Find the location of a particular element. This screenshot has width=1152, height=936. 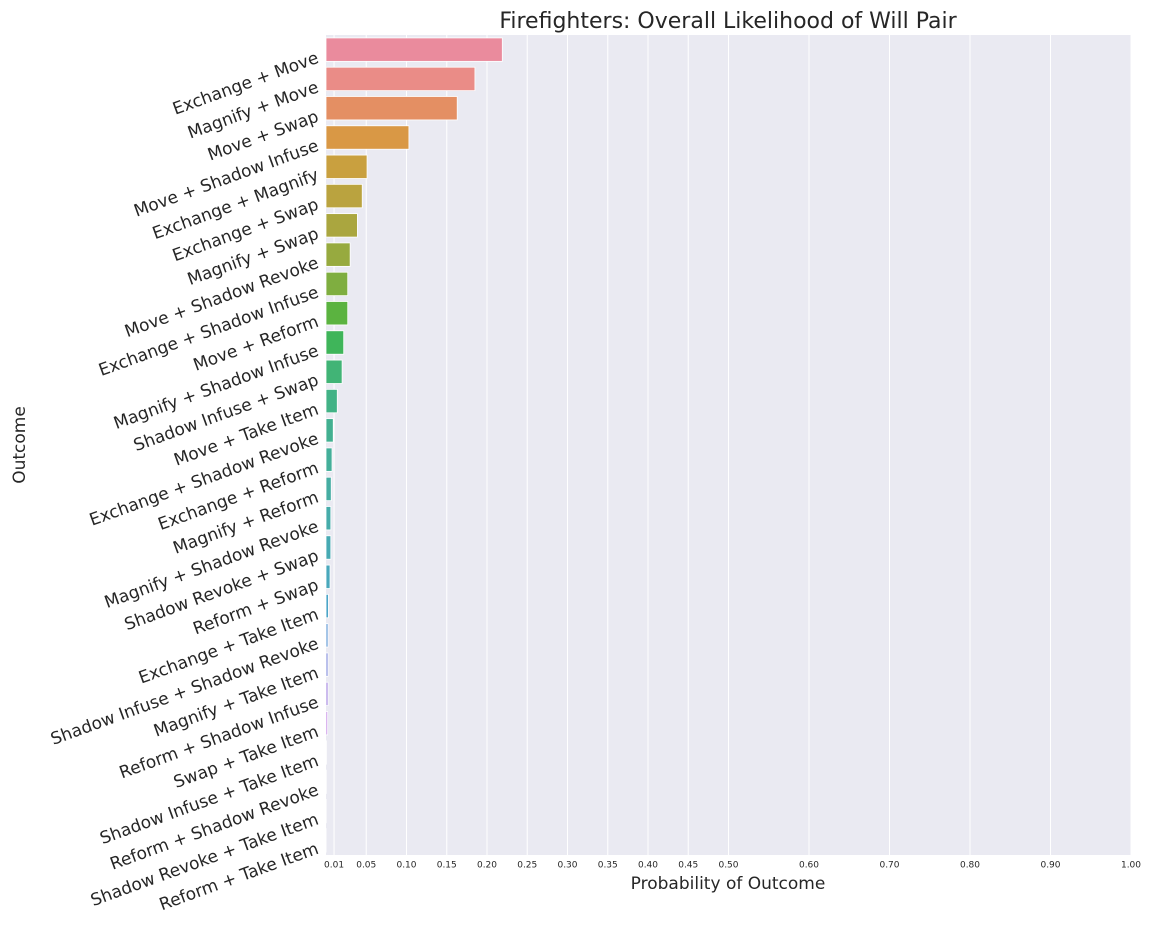

x-tick-label: 0.90 is located at coordinates (1050, 866).